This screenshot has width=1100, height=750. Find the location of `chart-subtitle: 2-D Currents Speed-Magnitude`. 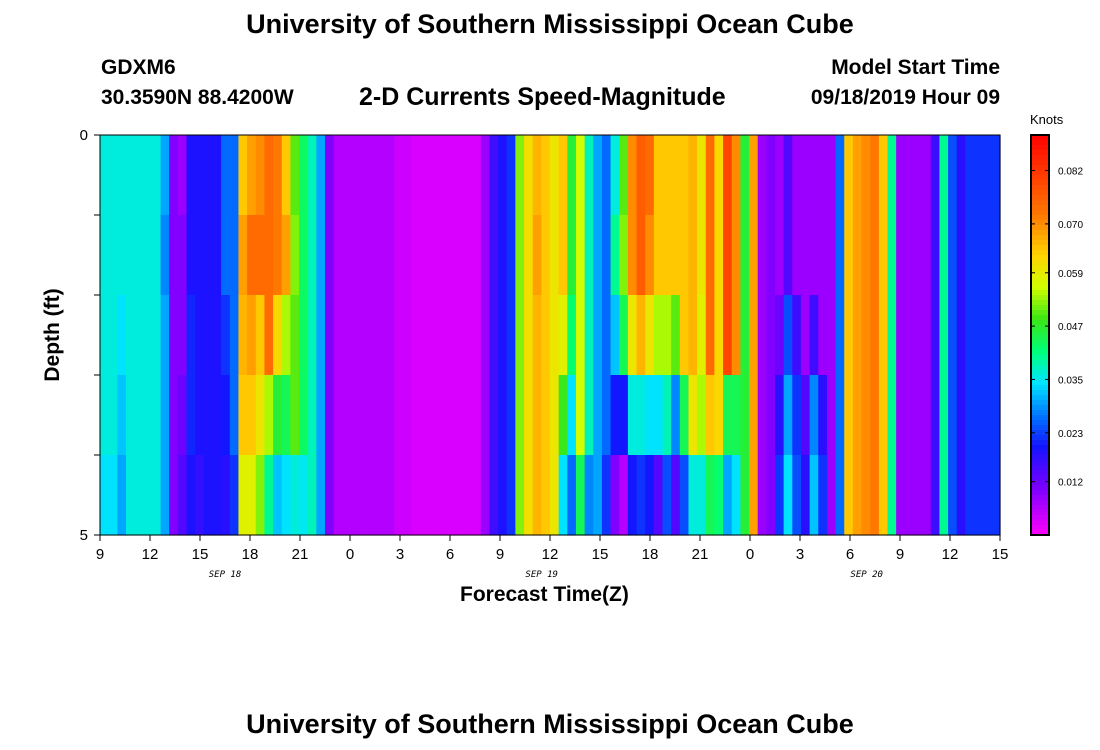

chart-subtitle: 2-D Currents Speed-Magnitude is located at coordinates (542, 97).